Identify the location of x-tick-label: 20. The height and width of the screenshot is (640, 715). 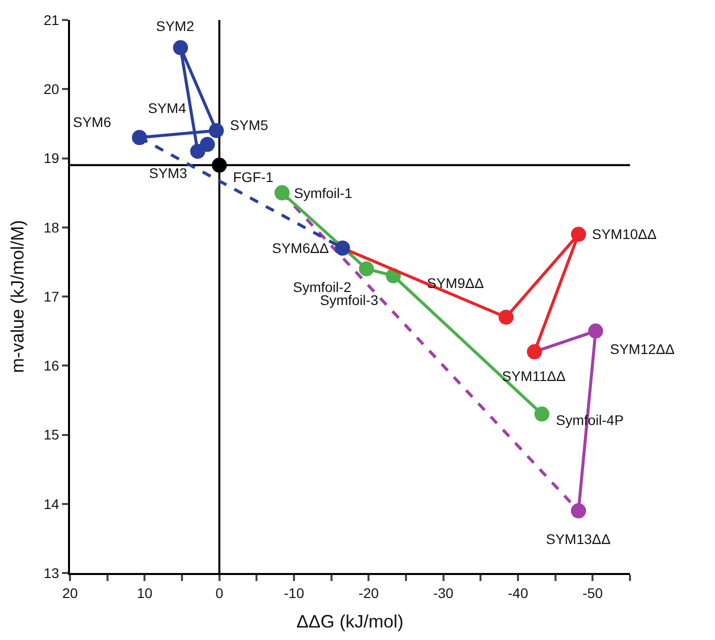
(70, 592).